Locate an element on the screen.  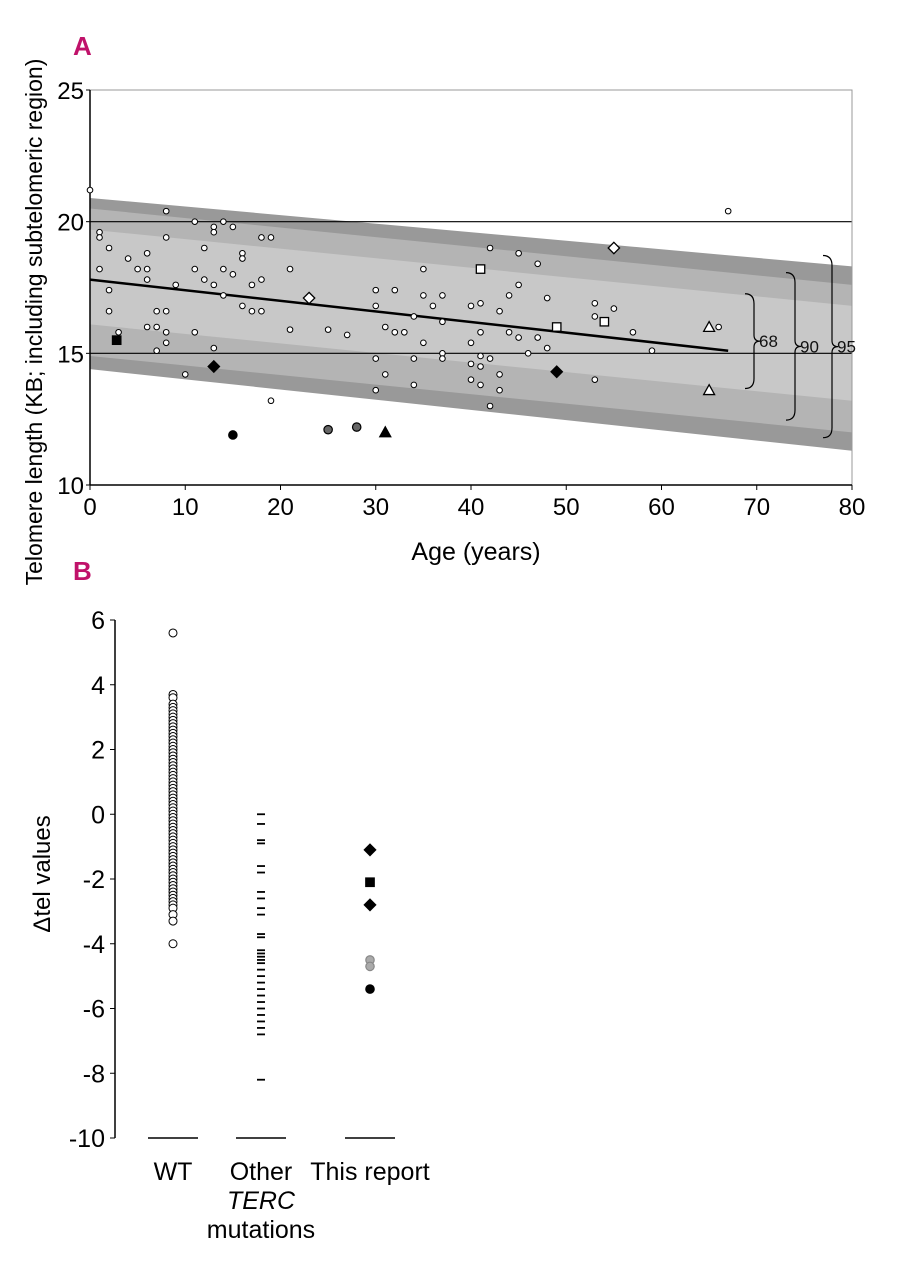
panel-a-percentile-brackets: 68 90 95 is located at coordinates (800, 346).